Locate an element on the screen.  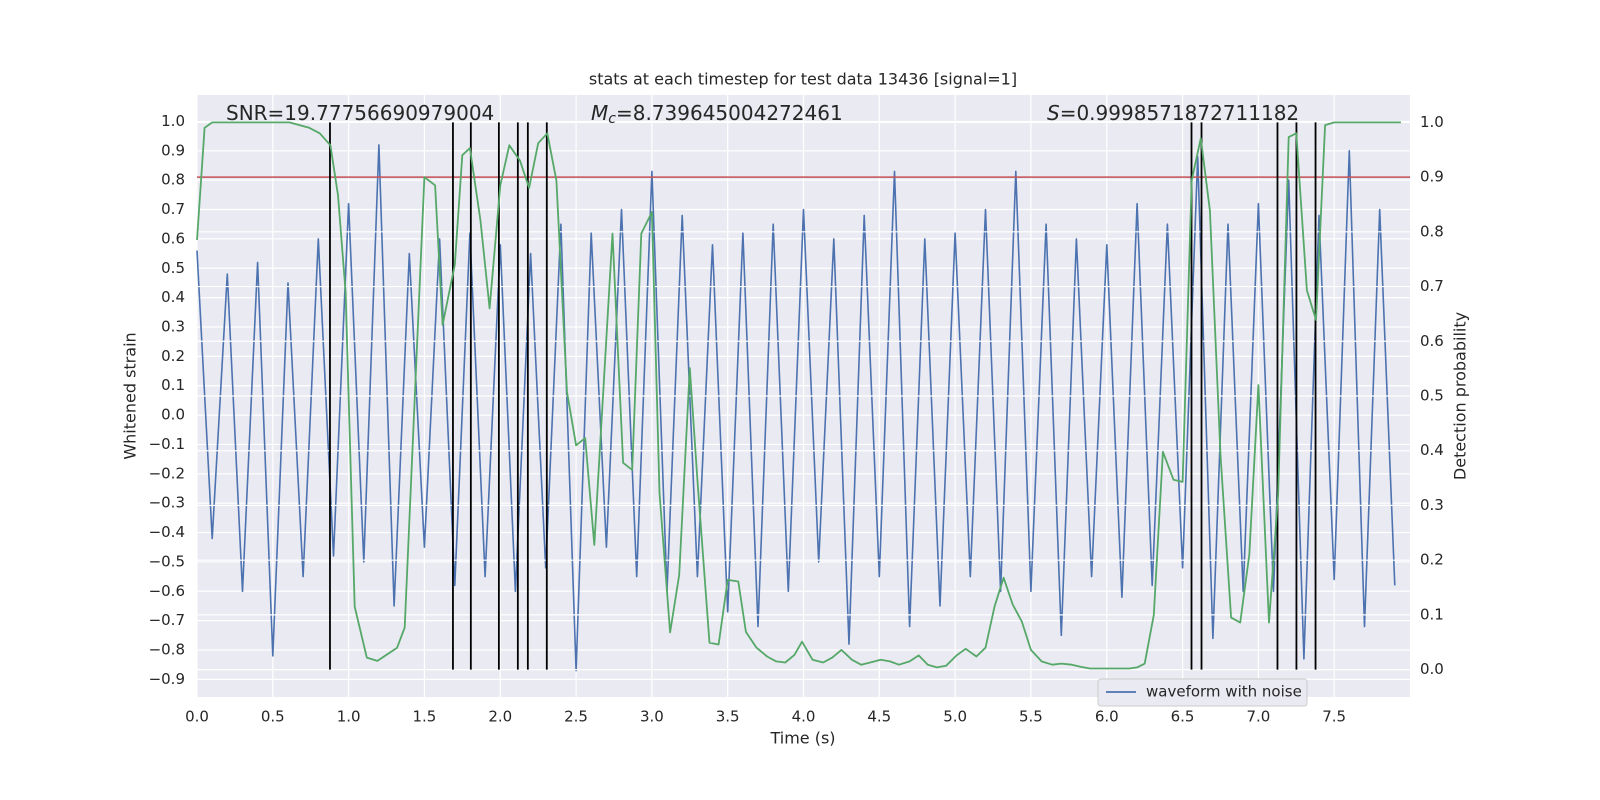
x-axis-label: Time (s) is located at coordinates (802, 738).